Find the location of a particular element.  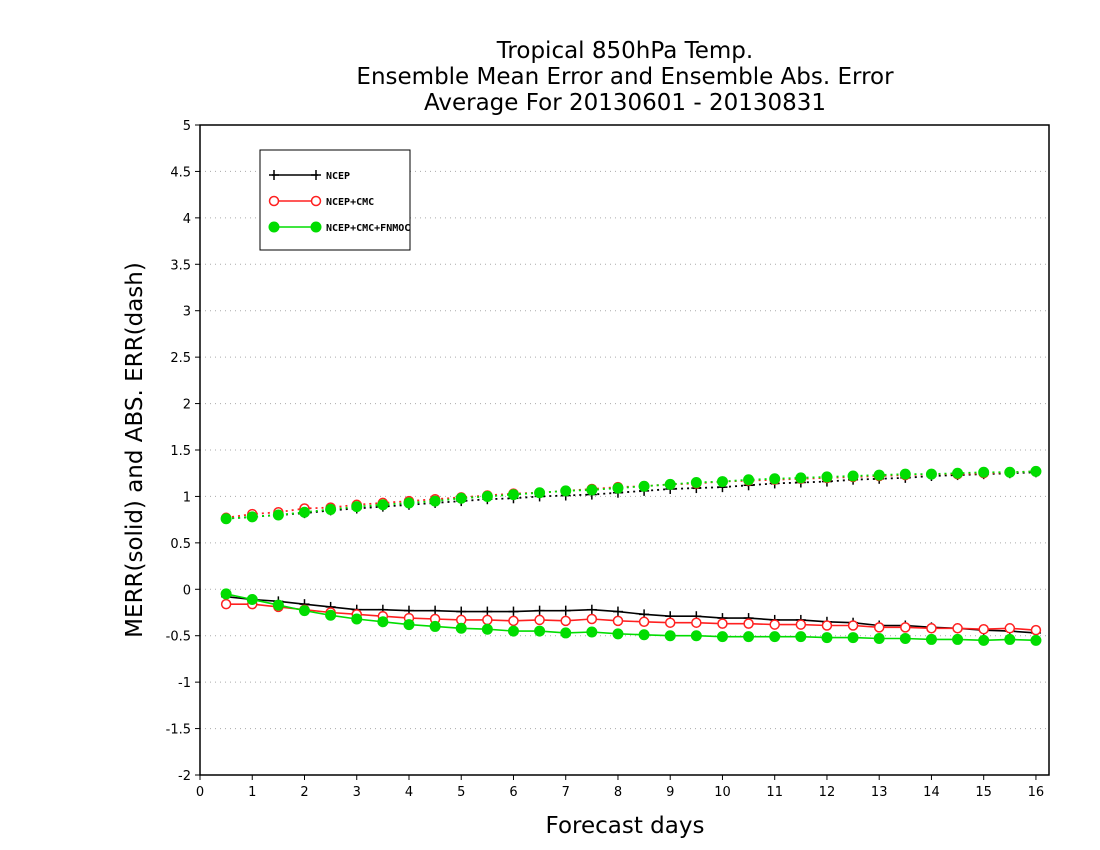

series-ncep is located at coordinates (631, 552).